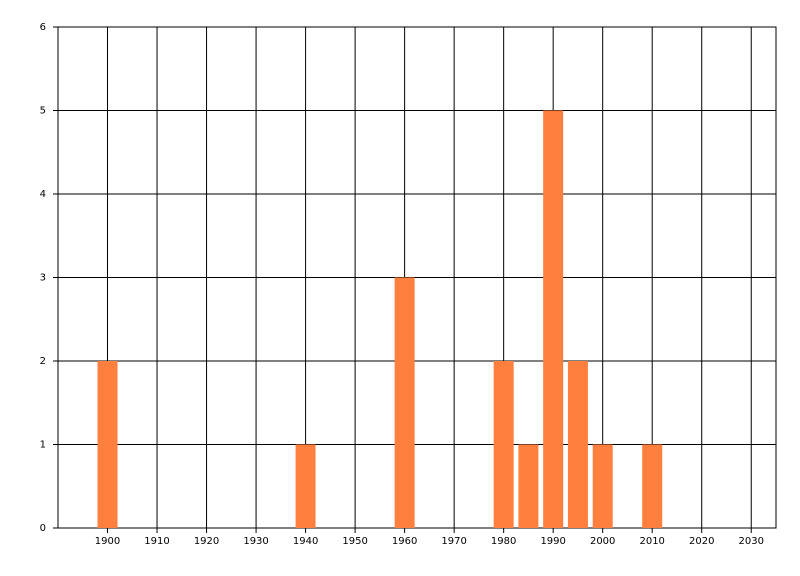 This screenshot has width=800, height=576. Describe the element at coordinates (305, 541) in the screenshot. I see `x-tick-label: 1940` at that location.